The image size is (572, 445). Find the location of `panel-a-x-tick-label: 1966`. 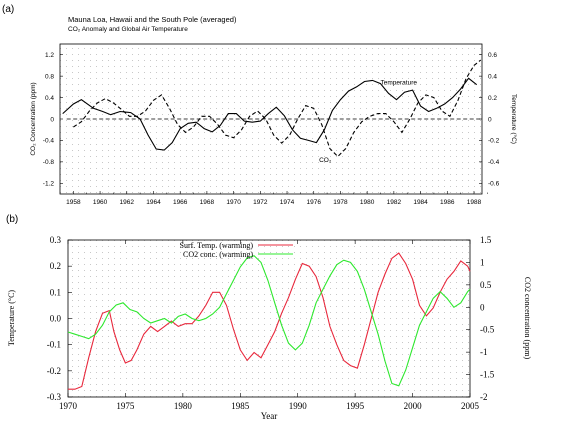

panel-a-x-tick-label: 1966 is located at coordinates (180, 202).